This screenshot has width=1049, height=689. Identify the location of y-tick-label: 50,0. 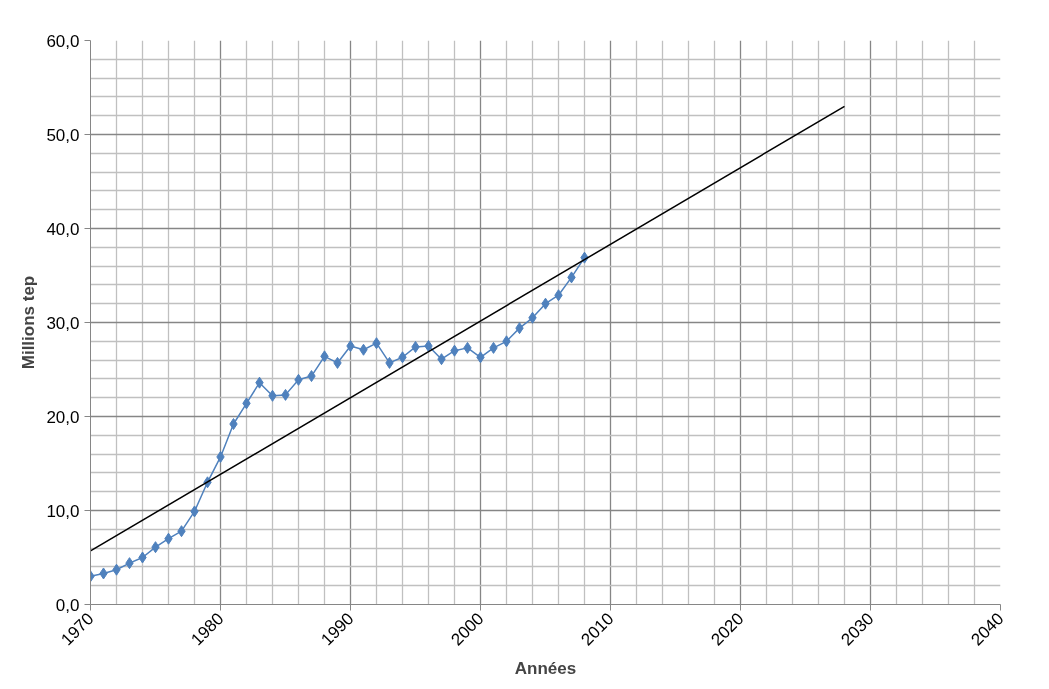
(63, 135).